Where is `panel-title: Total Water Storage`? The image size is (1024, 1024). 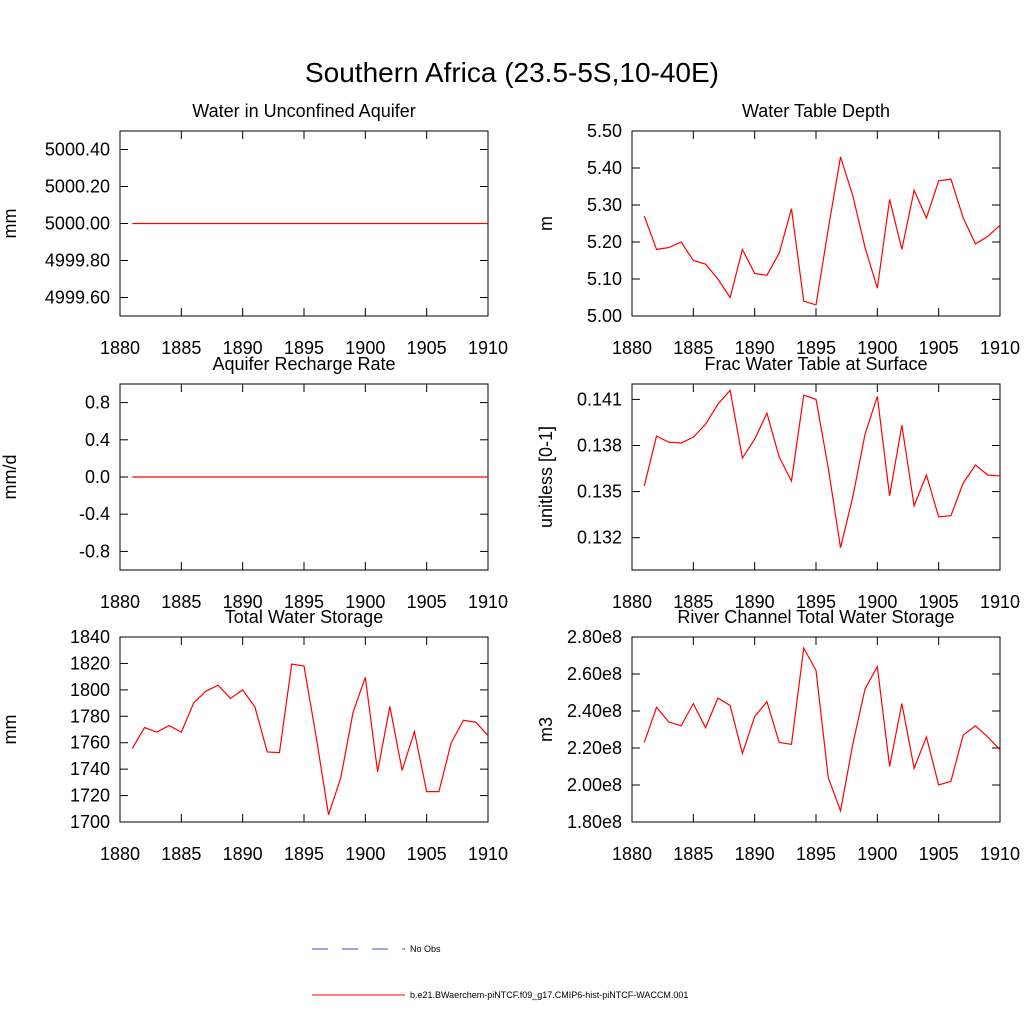 panel-title: Total Water Storage is located at coordinates (304, 617).